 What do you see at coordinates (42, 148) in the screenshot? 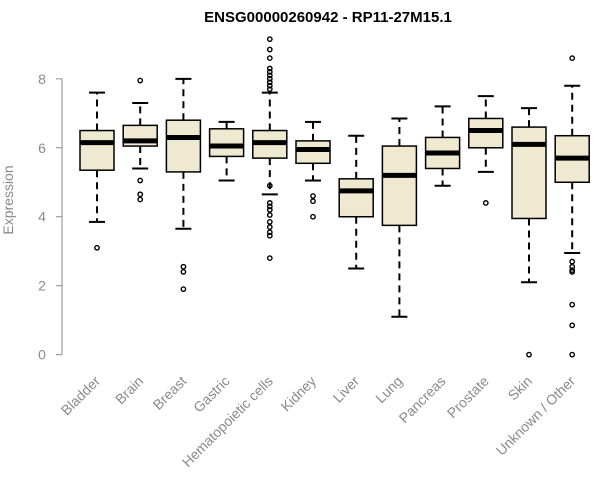
I see `y-tick-label: 6` at bounding box center [42, 148].